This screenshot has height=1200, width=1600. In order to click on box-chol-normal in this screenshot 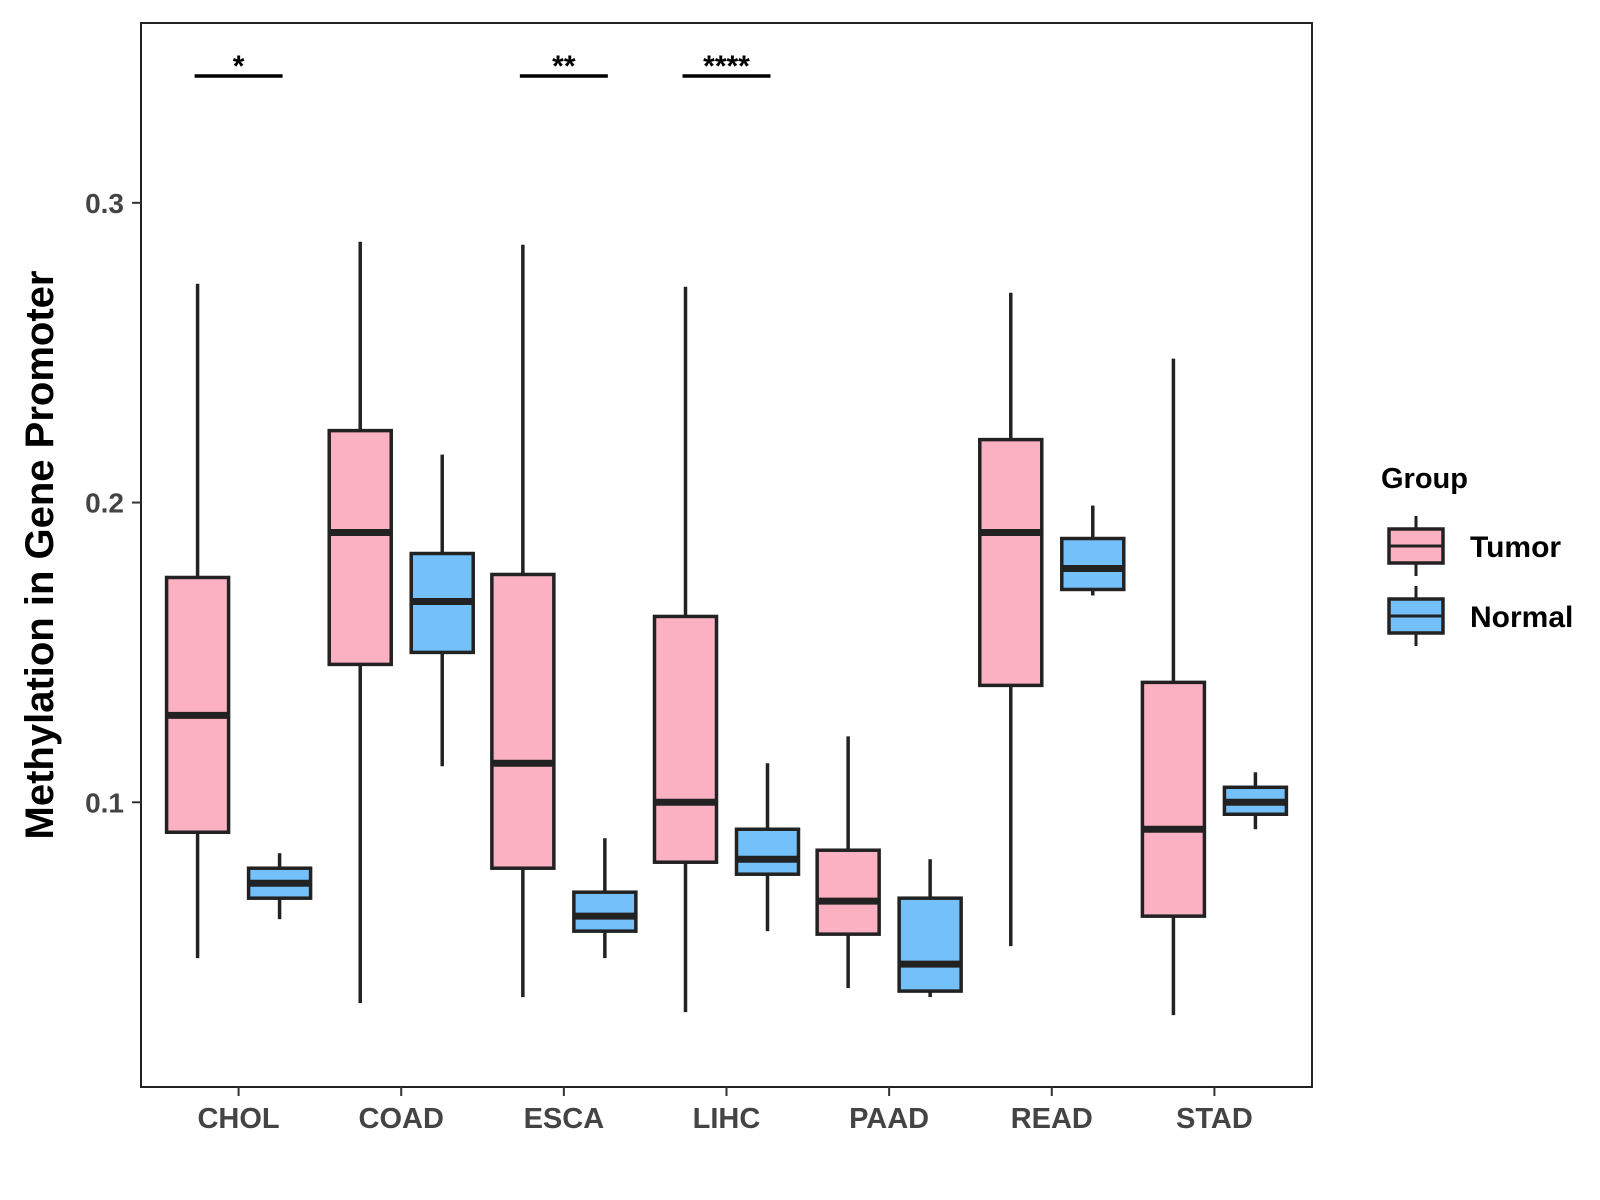, I will do `click(279, 886)`.